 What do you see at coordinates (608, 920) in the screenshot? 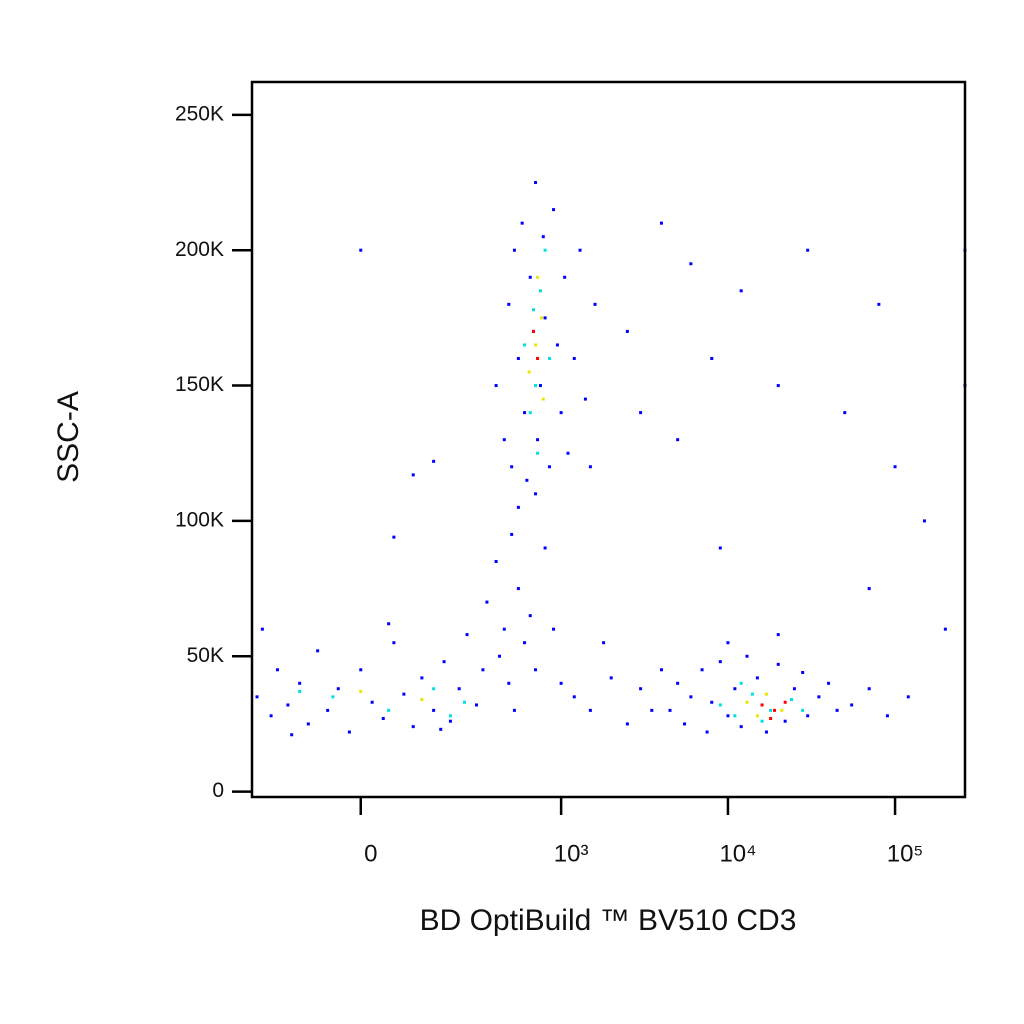
I see `x-axis-label: BD OptiBuild ™ BV510 CD3` at bounding box center [608, 920].